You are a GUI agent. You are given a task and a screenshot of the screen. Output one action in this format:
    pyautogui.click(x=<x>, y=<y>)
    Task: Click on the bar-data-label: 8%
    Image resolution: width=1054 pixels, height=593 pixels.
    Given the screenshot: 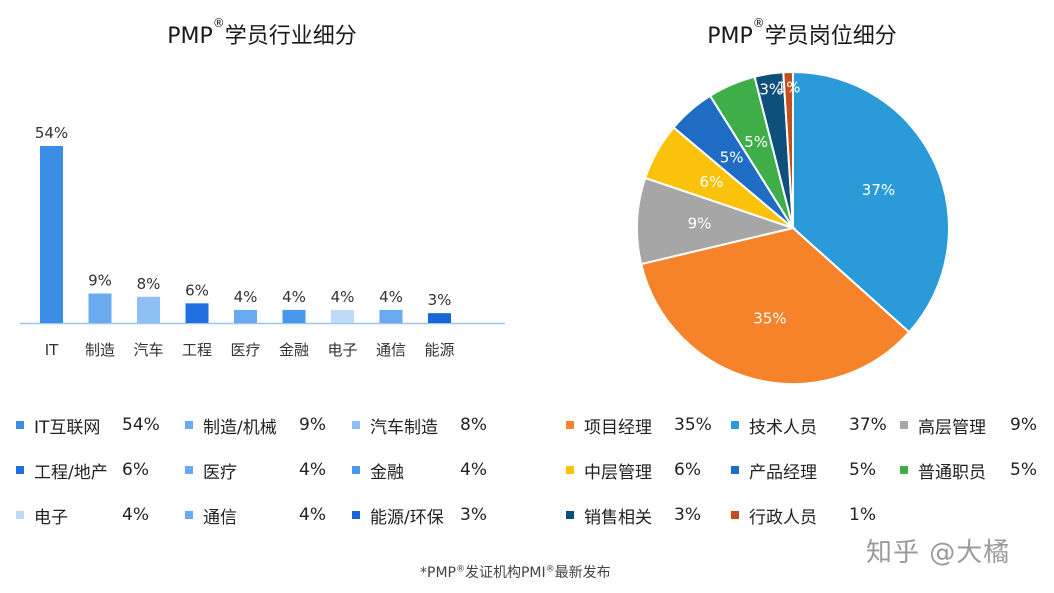 What is the action you would take?
    pyautogui.click(x=149, y=284)
    